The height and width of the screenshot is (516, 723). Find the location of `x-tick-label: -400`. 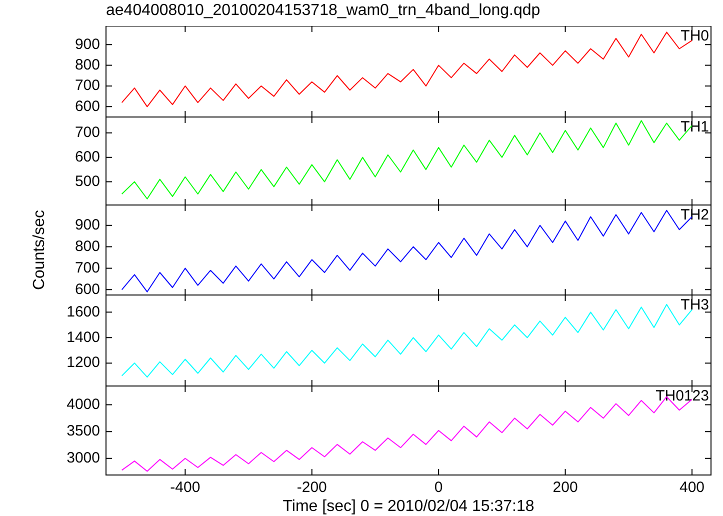

x-tick-label: -400 is located at coordinates (185, 487).